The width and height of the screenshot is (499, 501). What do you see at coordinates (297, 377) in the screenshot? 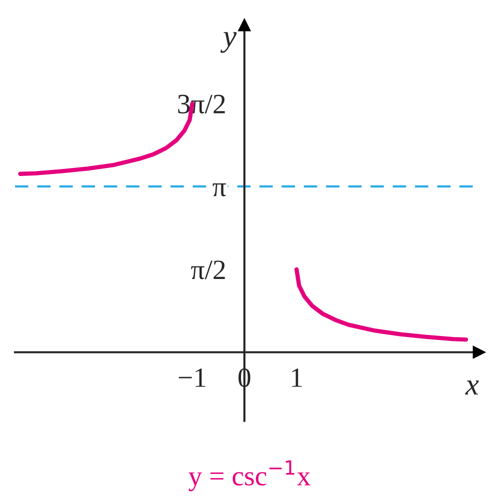
I see `x-tick-label: 1` at bounding box center [297, 377].